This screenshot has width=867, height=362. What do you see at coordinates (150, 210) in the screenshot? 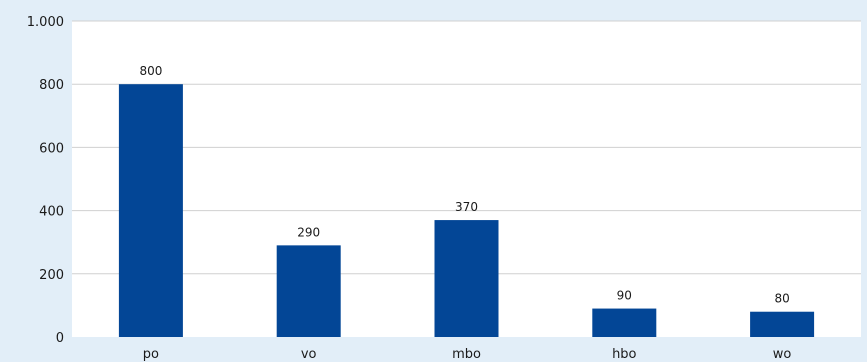
I see `bar-po` at bounding box center [150, 210].